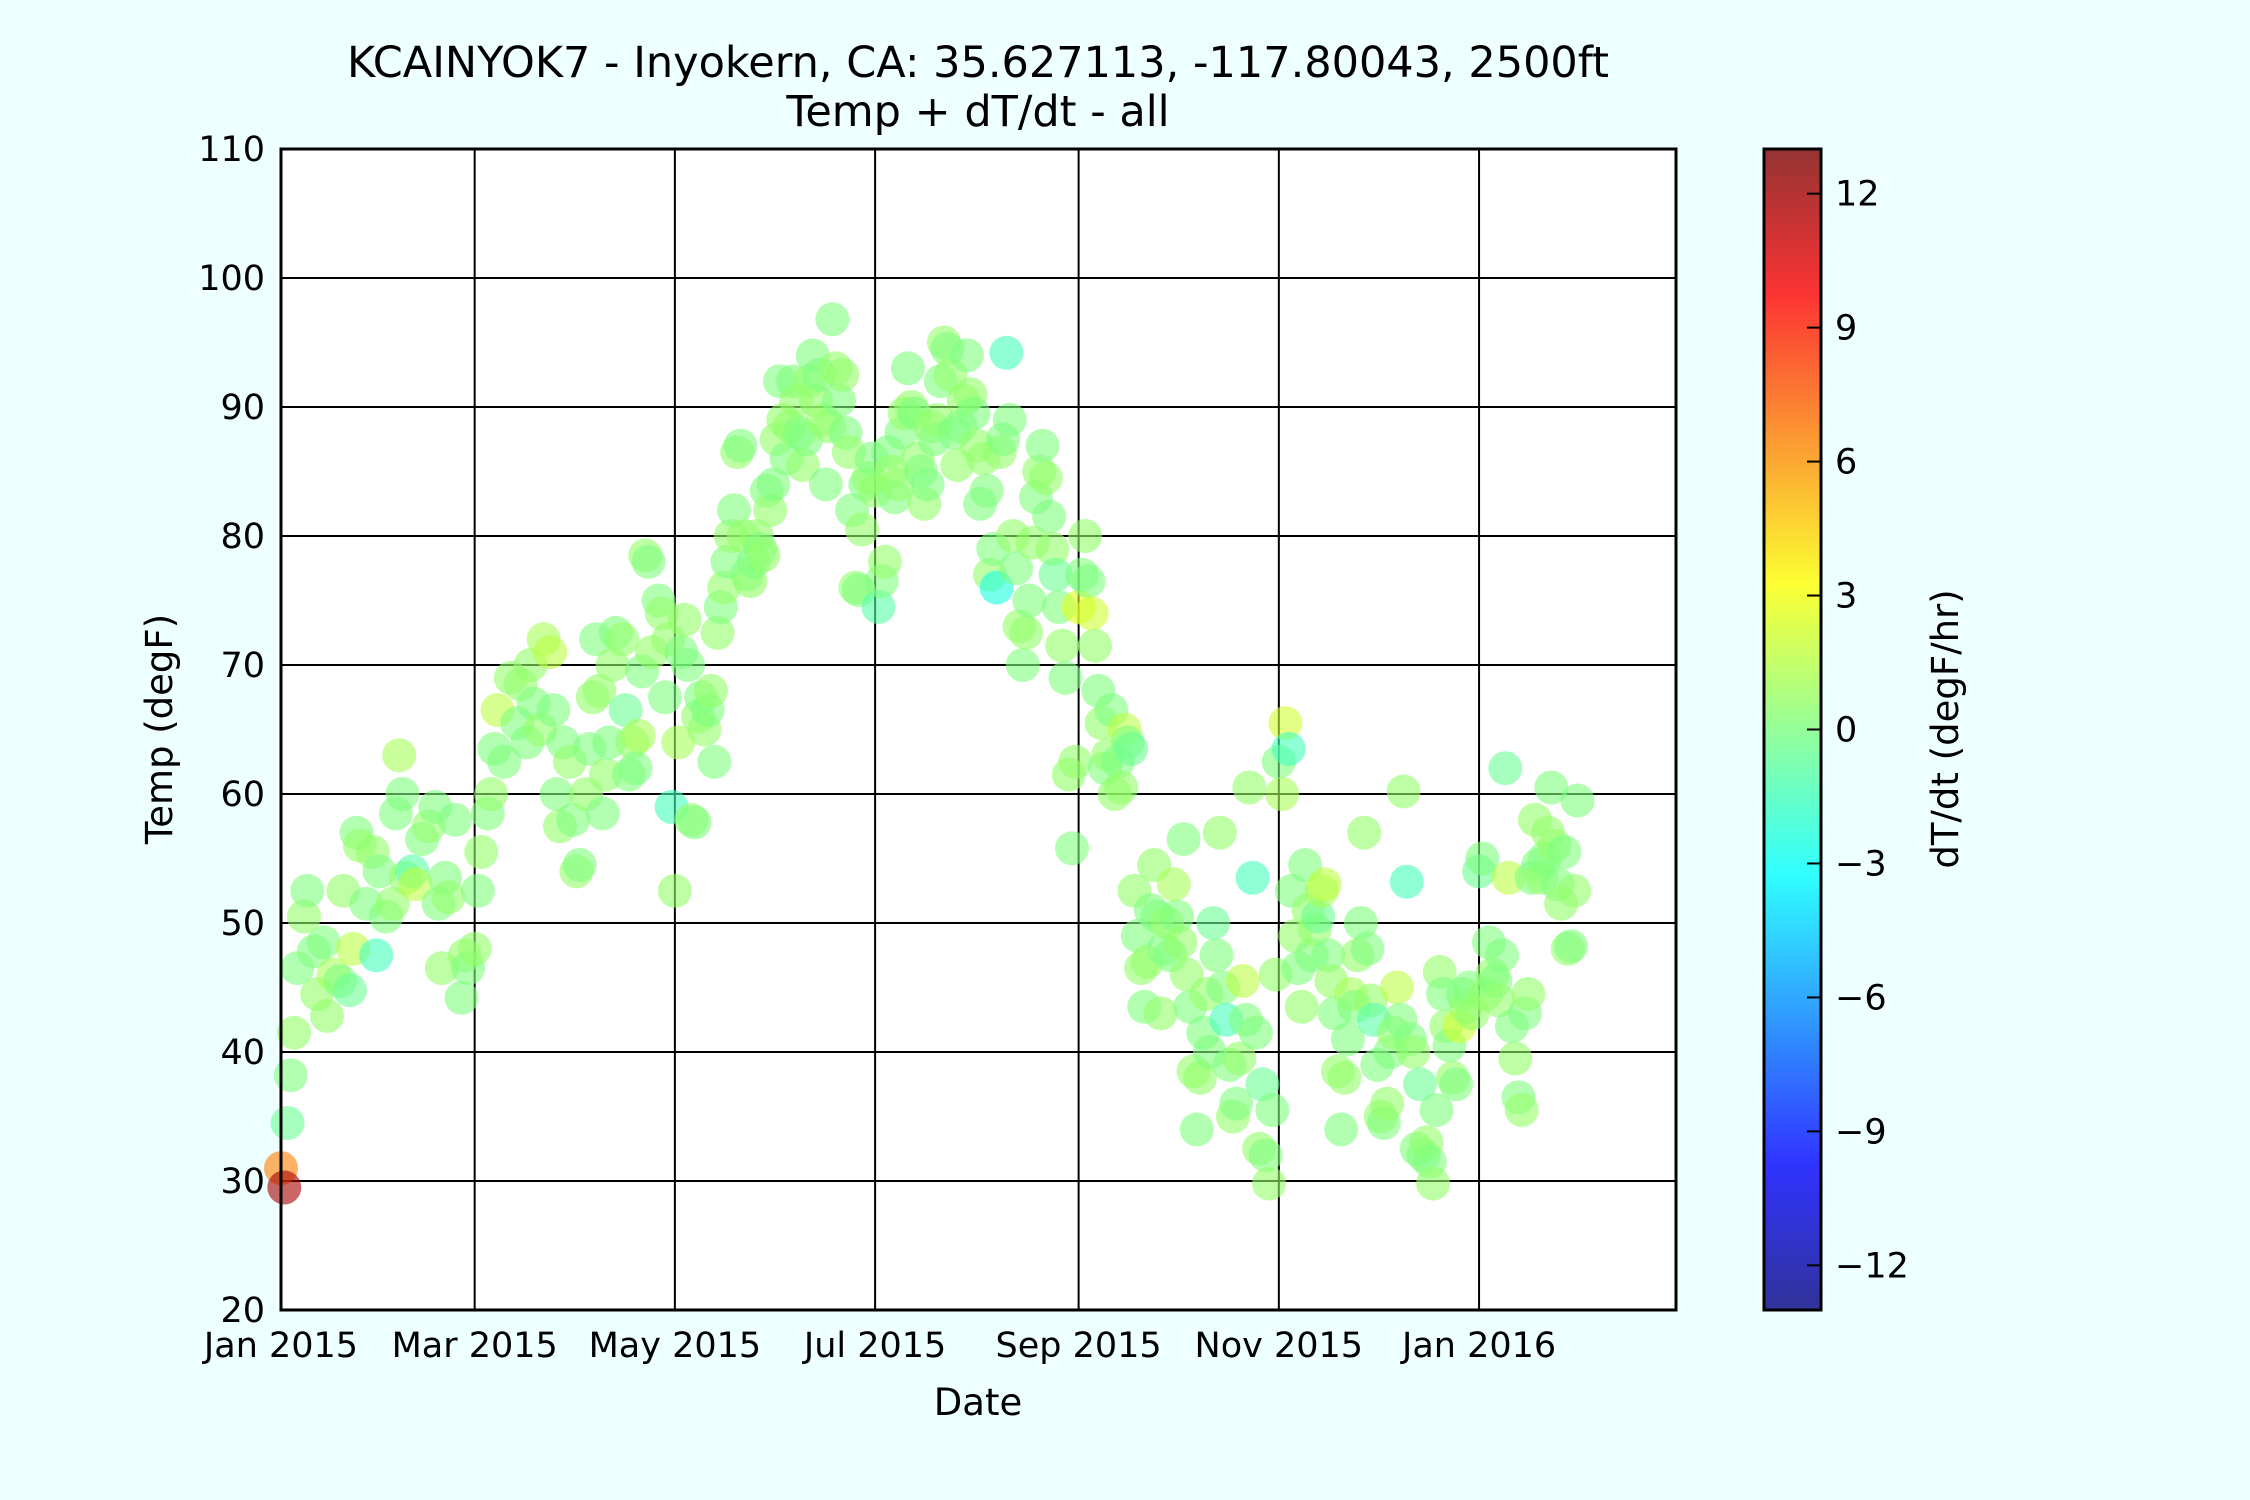 Image resolution: width=2250 pixels, height=1500 pixels. What do you see at coordinates (242, 1053) in the screenshot?
I see `y-tick-label: 40` at bounding box center [242, 1053].